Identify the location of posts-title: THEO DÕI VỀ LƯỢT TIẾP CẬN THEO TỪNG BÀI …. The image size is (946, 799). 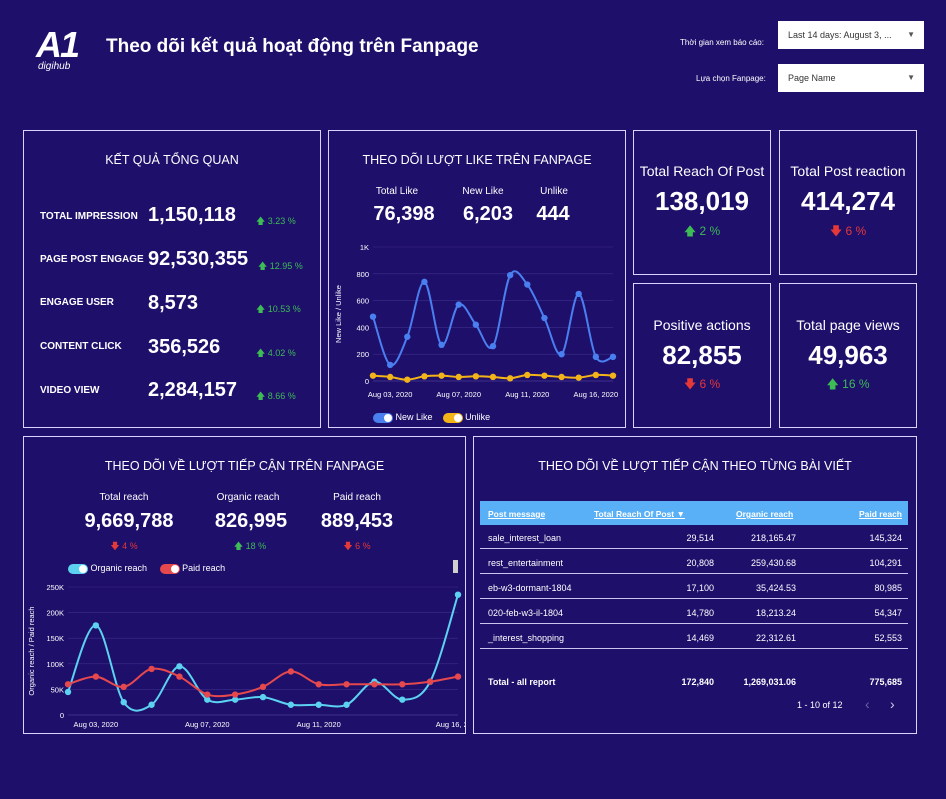
(695, 466).